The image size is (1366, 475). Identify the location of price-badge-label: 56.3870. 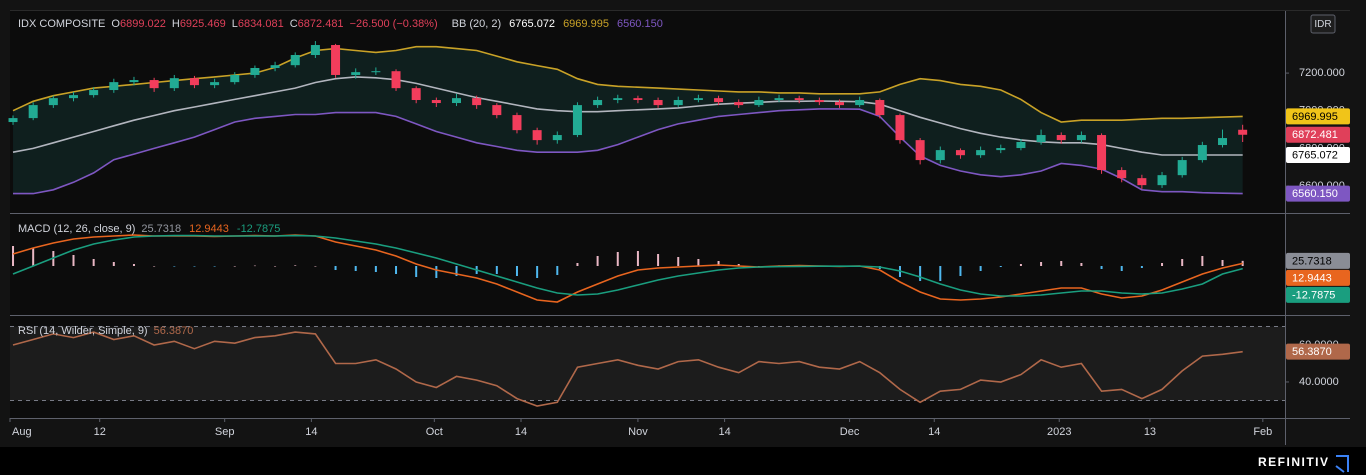
(1312, 352).